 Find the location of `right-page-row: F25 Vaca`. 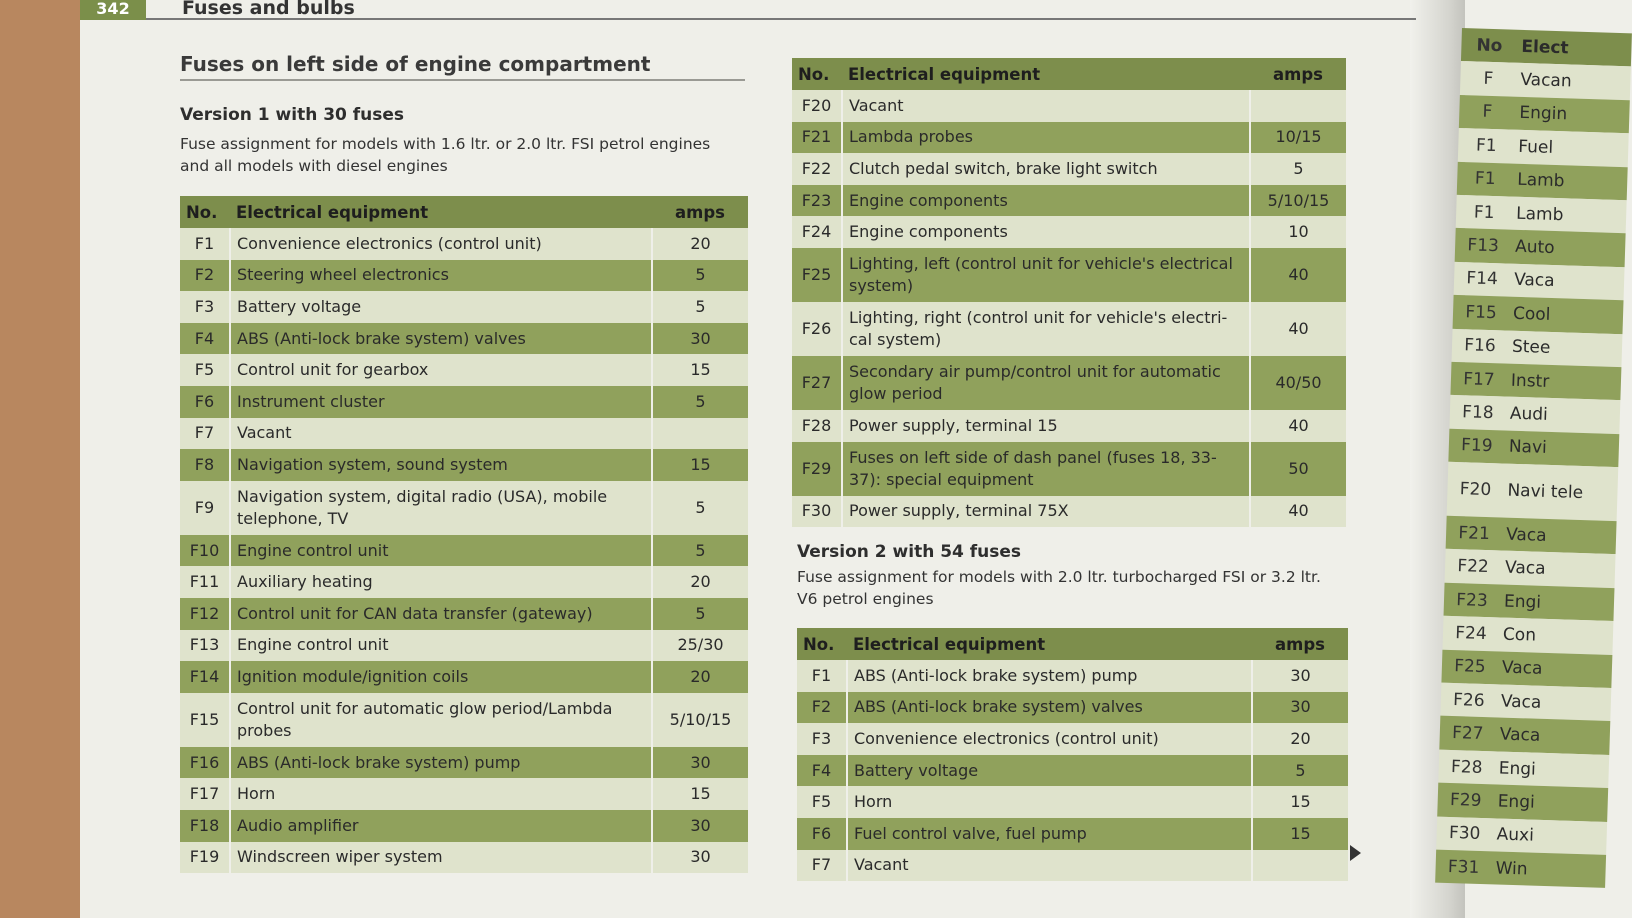

right-page-row: F25 Vaca is located at coordinates (1527, 669).